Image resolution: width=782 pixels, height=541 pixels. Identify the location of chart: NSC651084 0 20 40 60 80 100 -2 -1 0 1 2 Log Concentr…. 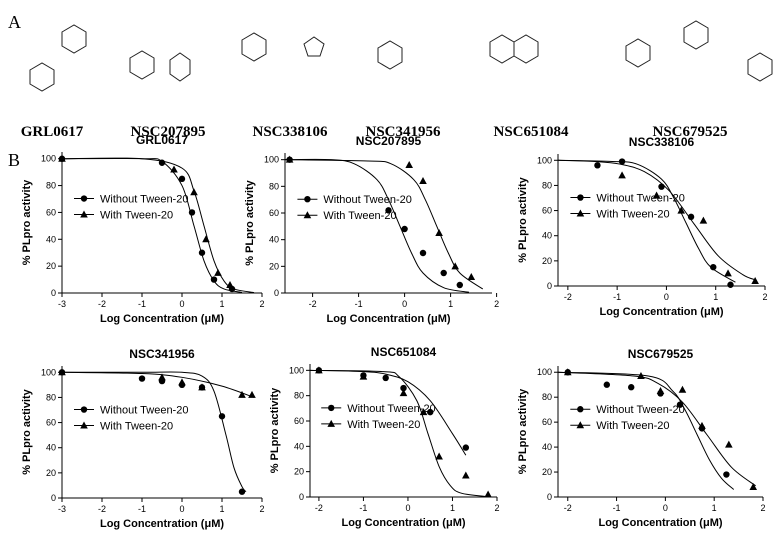
(384, 437).